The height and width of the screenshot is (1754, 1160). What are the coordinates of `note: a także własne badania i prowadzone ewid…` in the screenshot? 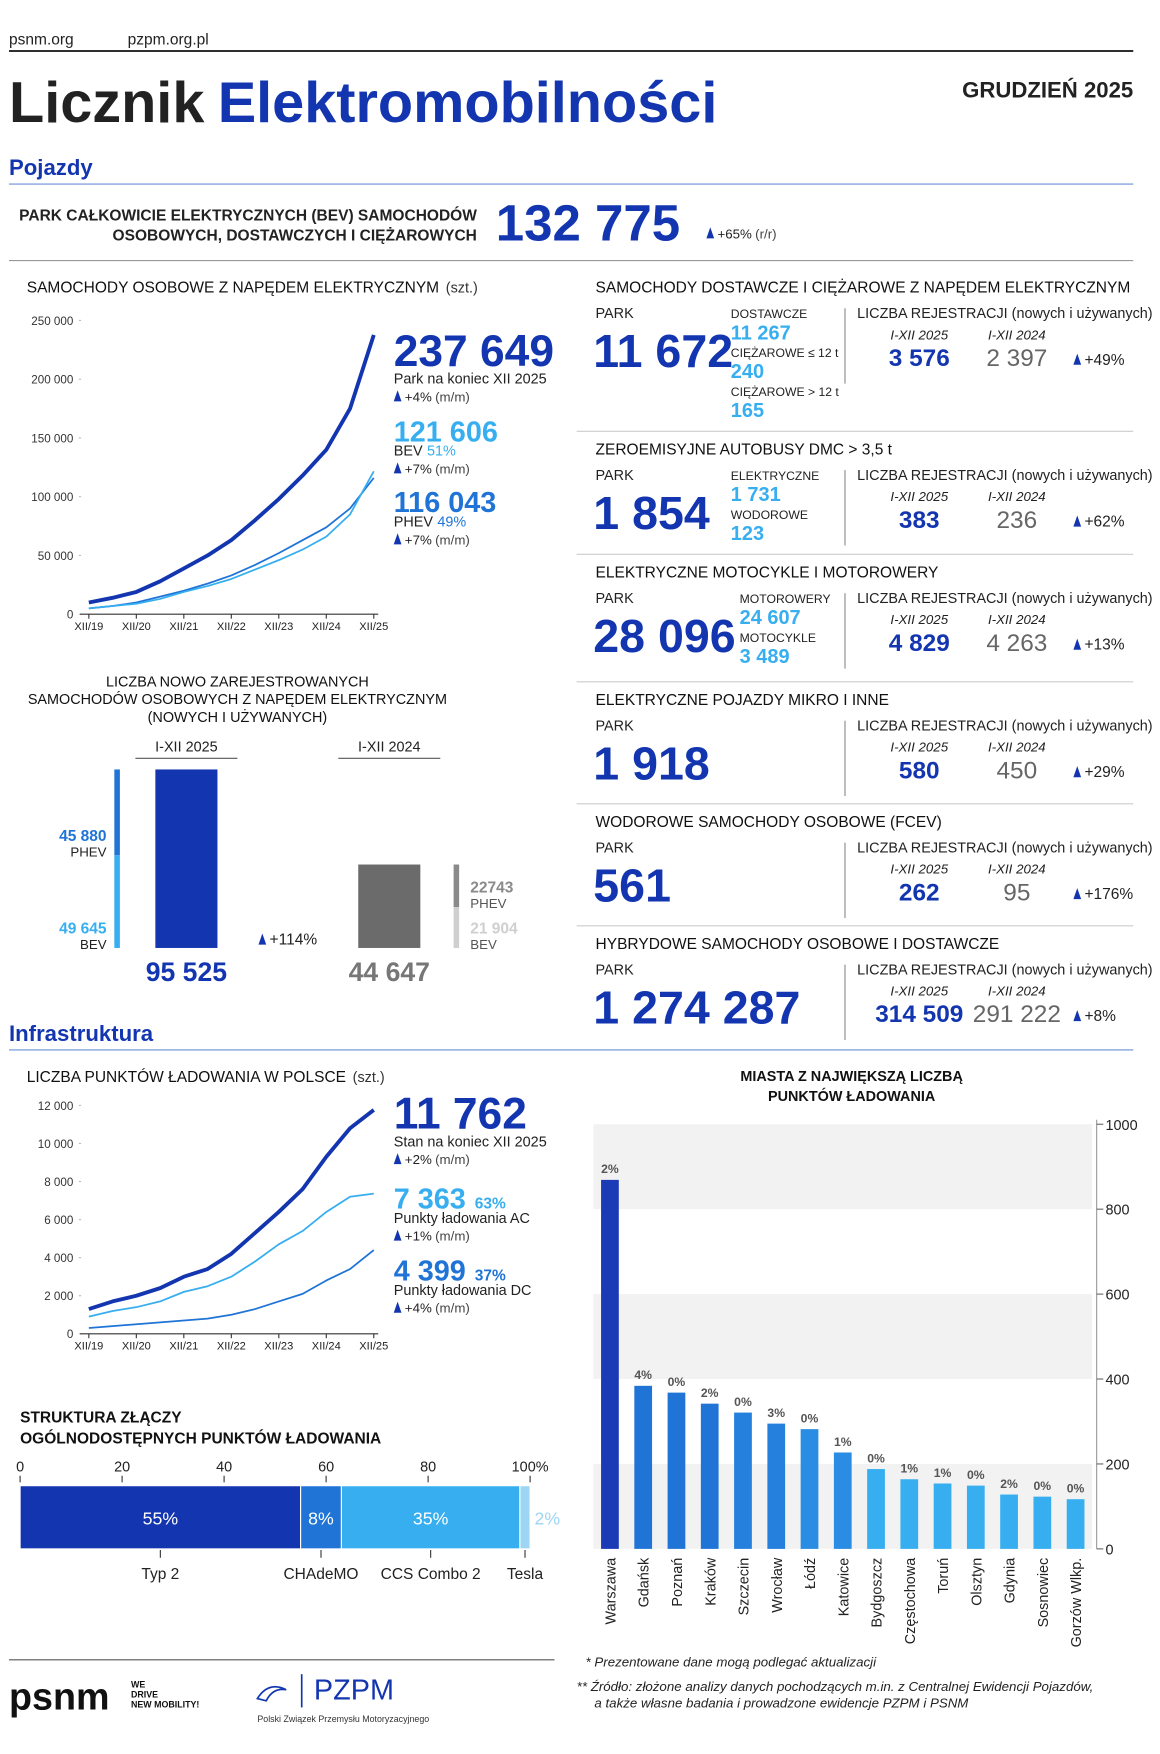 It's located at (781, 1702).